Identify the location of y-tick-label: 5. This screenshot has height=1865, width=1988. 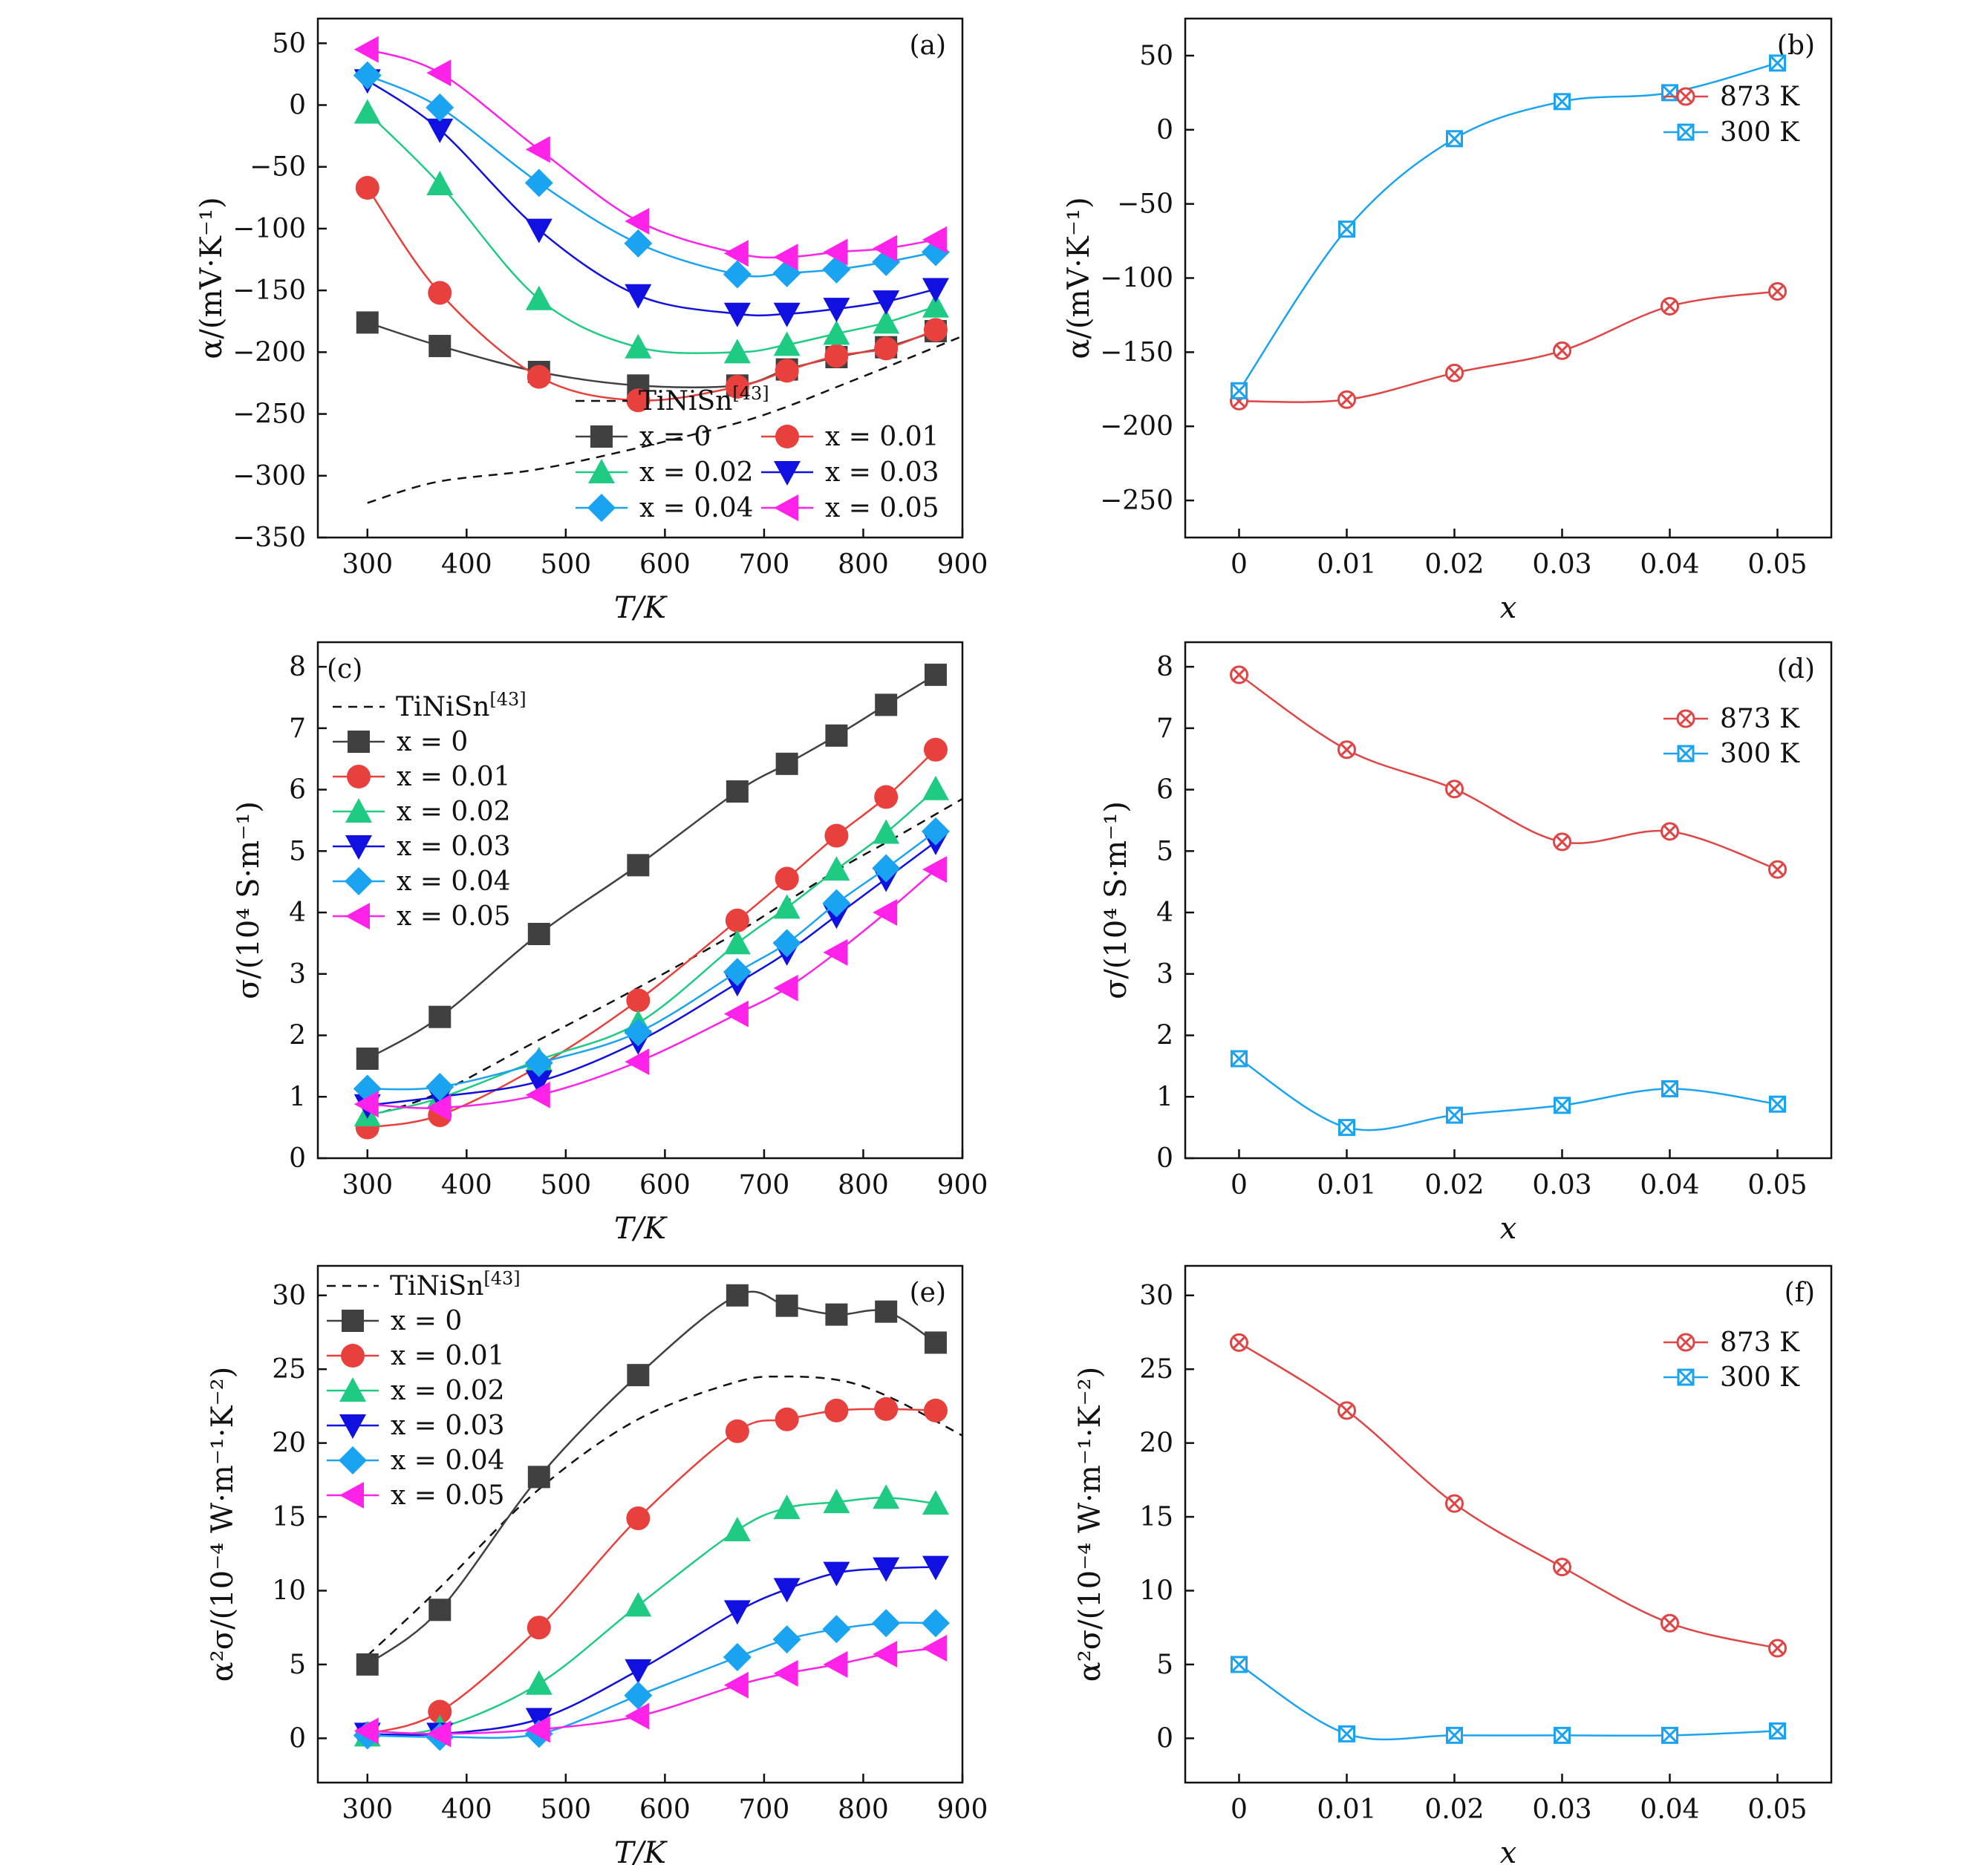
(297, 1665).